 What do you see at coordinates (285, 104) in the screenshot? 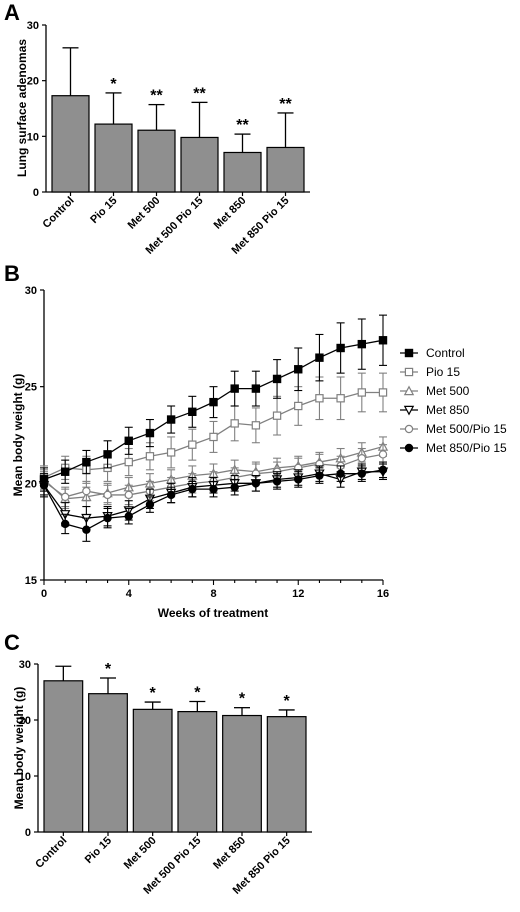
I see `significance-marker-a-5: **` at bounding box center [285, 104].